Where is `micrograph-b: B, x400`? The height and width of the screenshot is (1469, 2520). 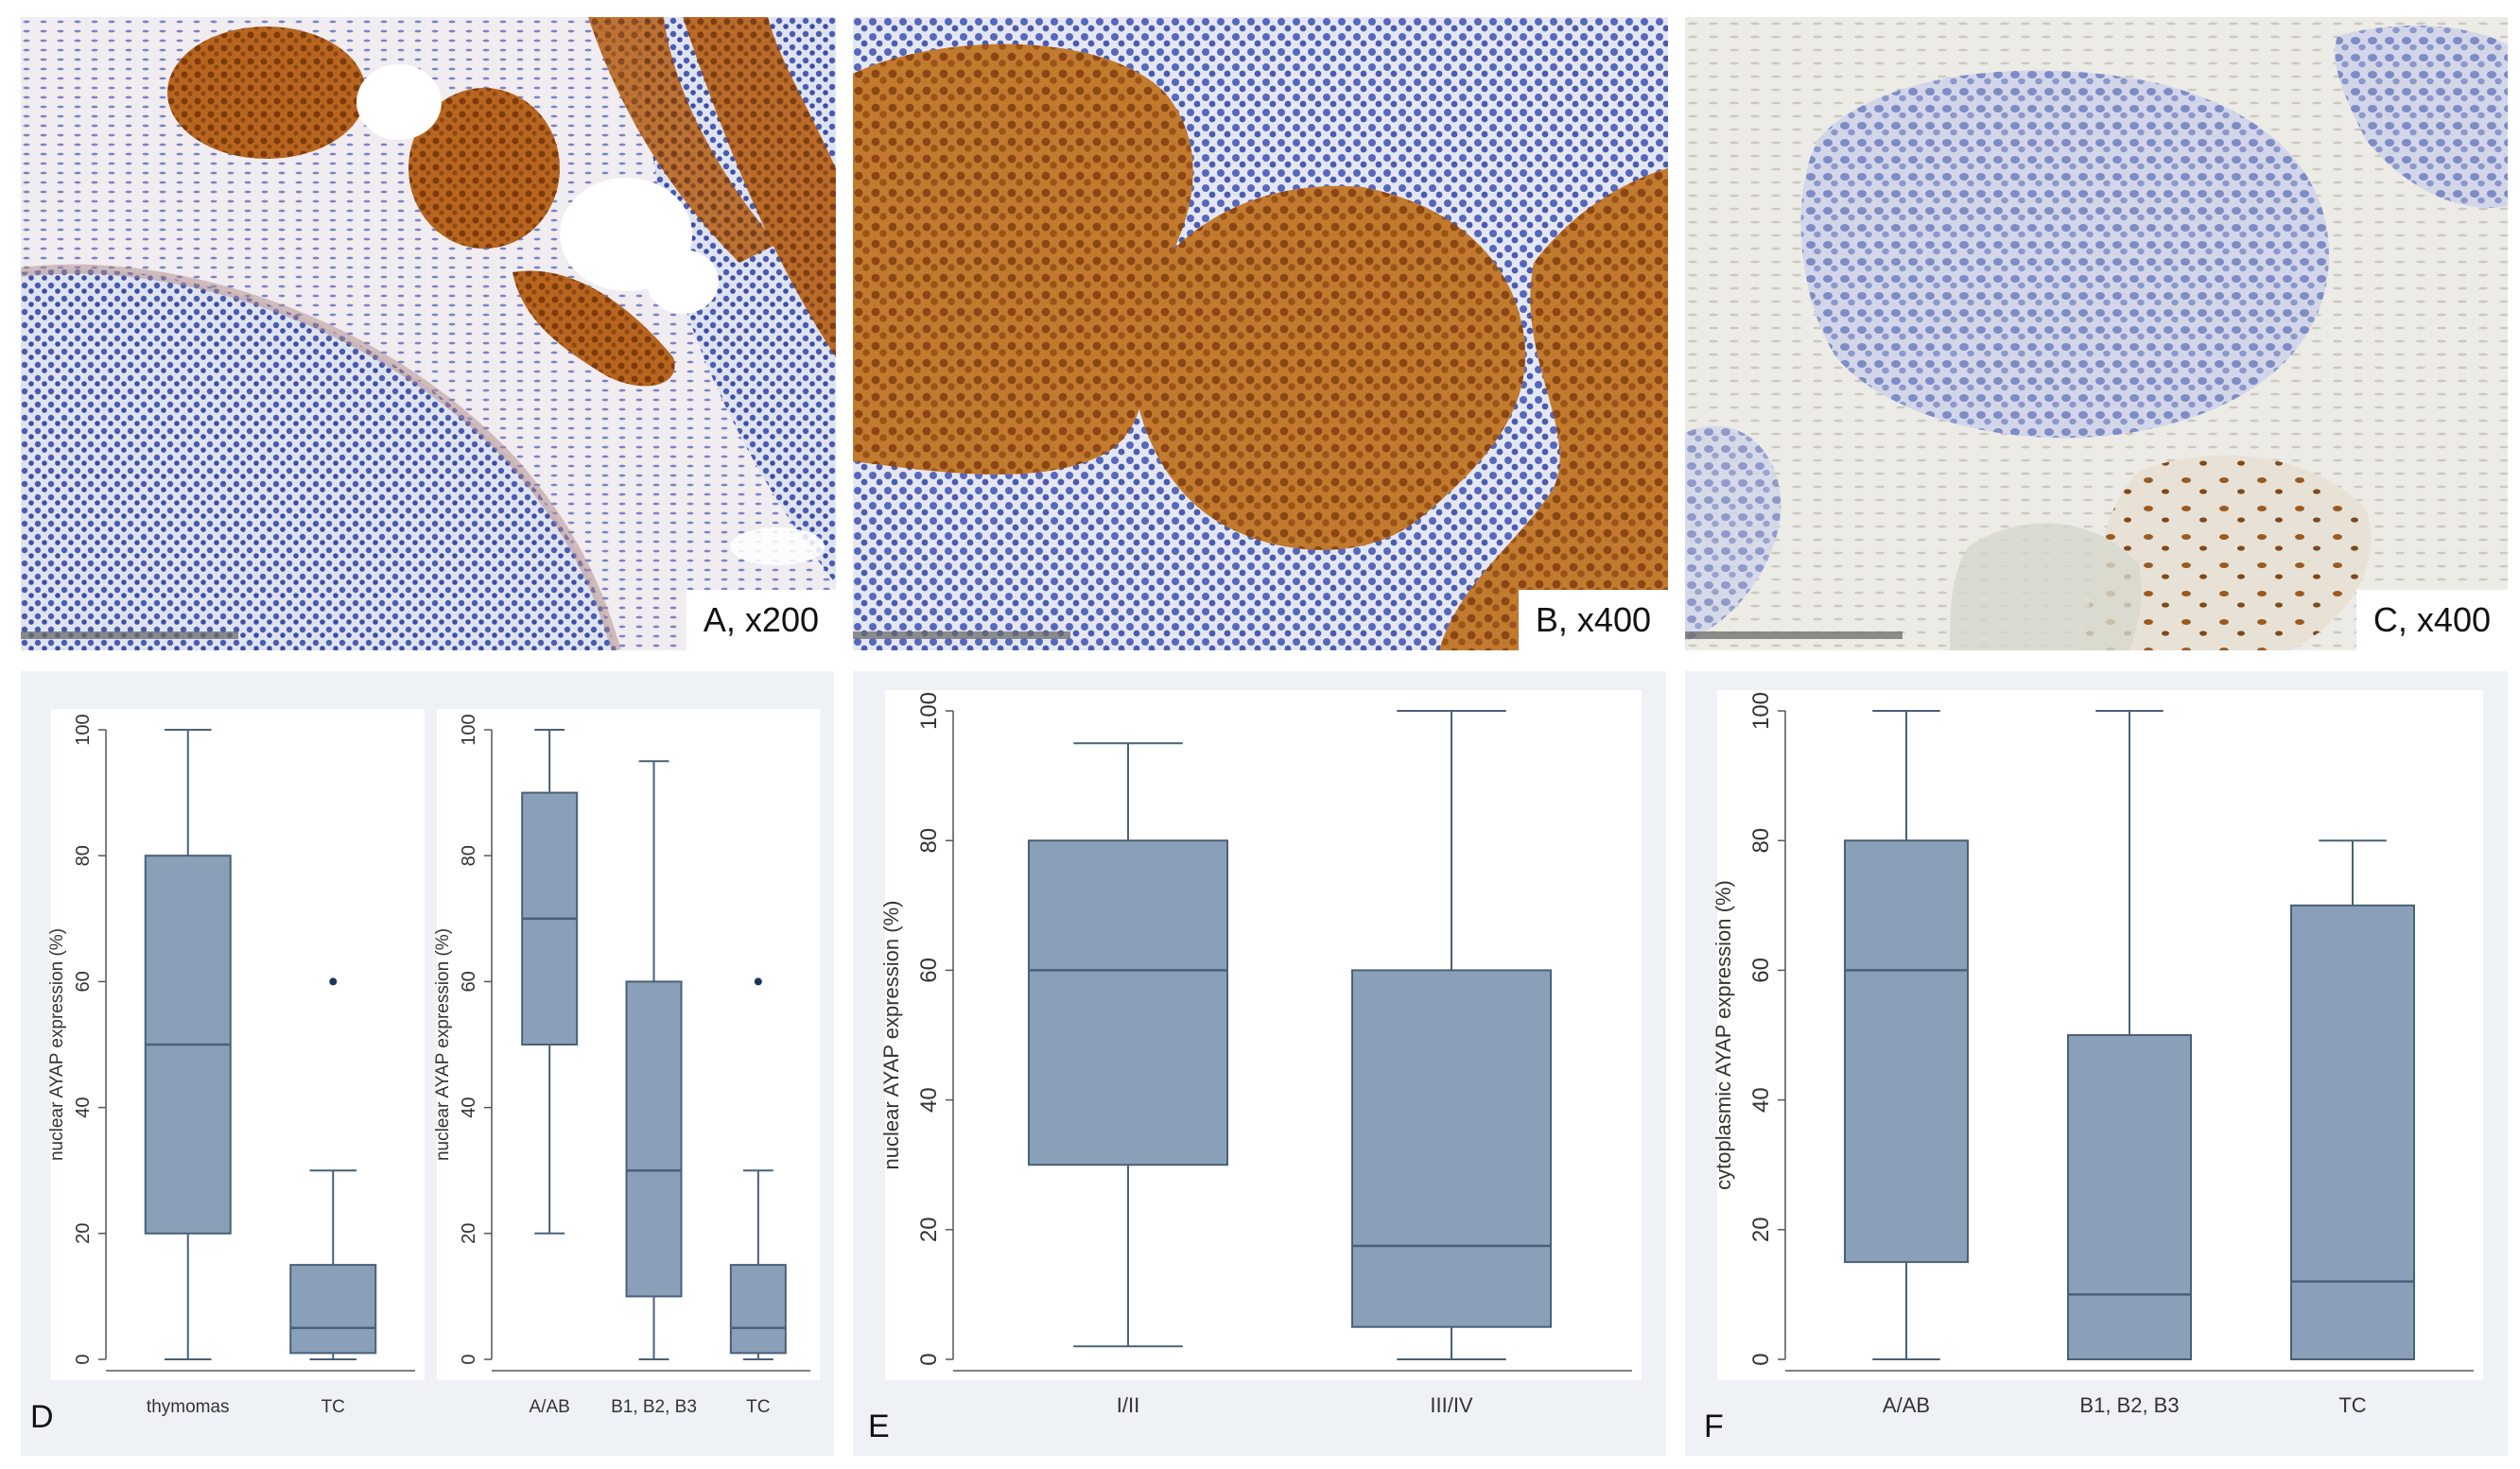
micrograph-b: B, x400 is located at coordinates (1260, 333).